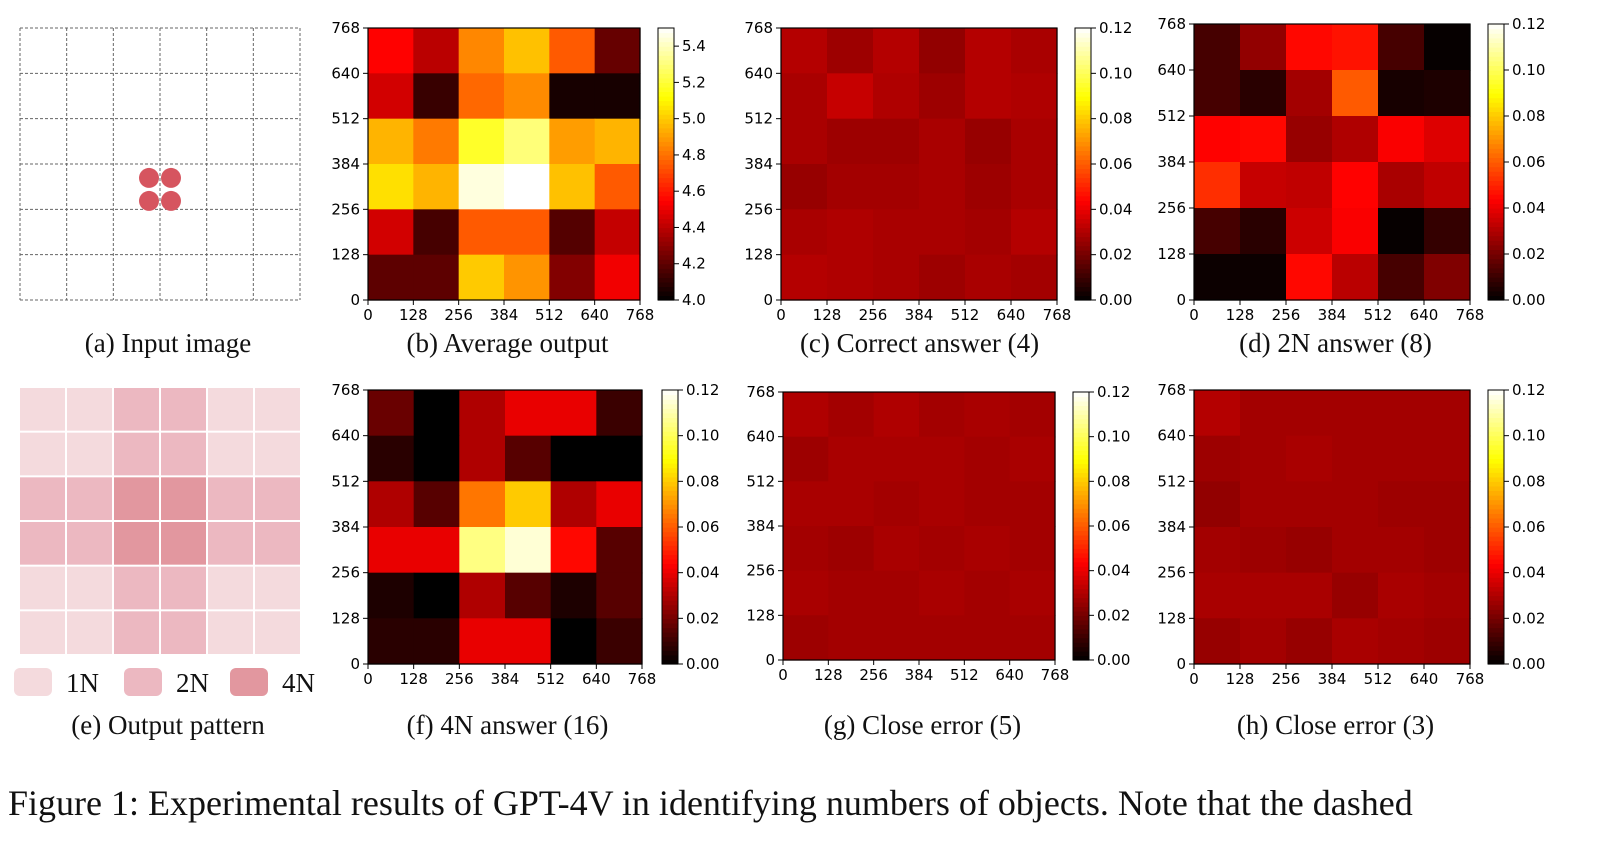  I want to click on colorbar-tick-label: 5.2, so click(694, 82).